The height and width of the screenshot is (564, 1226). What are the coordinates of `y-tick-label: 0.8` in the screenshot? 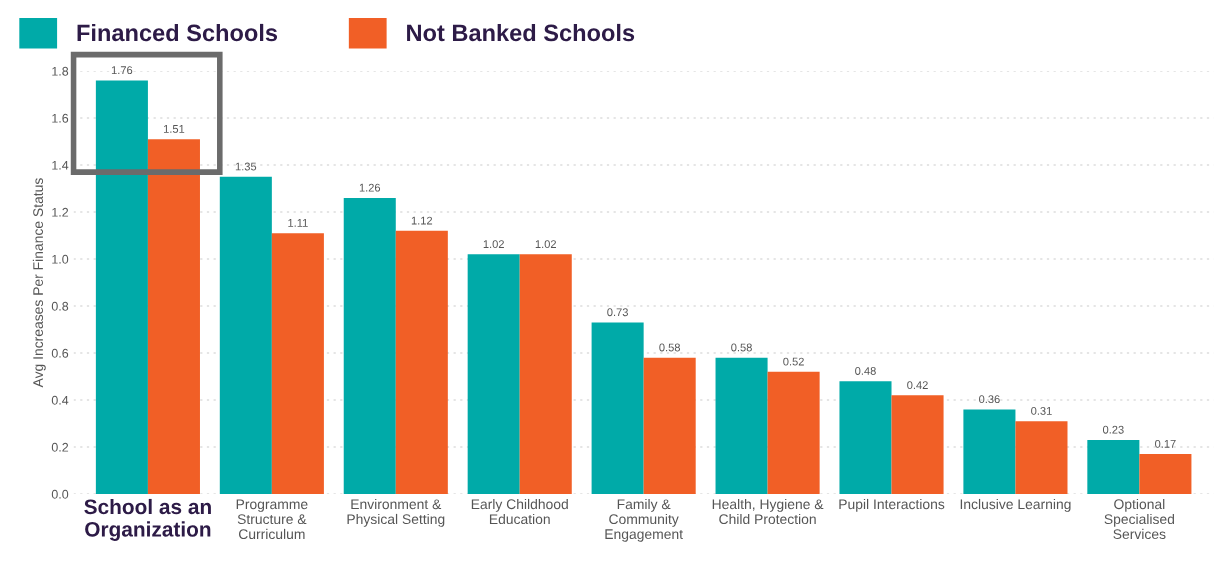 It's located at (60, 306).